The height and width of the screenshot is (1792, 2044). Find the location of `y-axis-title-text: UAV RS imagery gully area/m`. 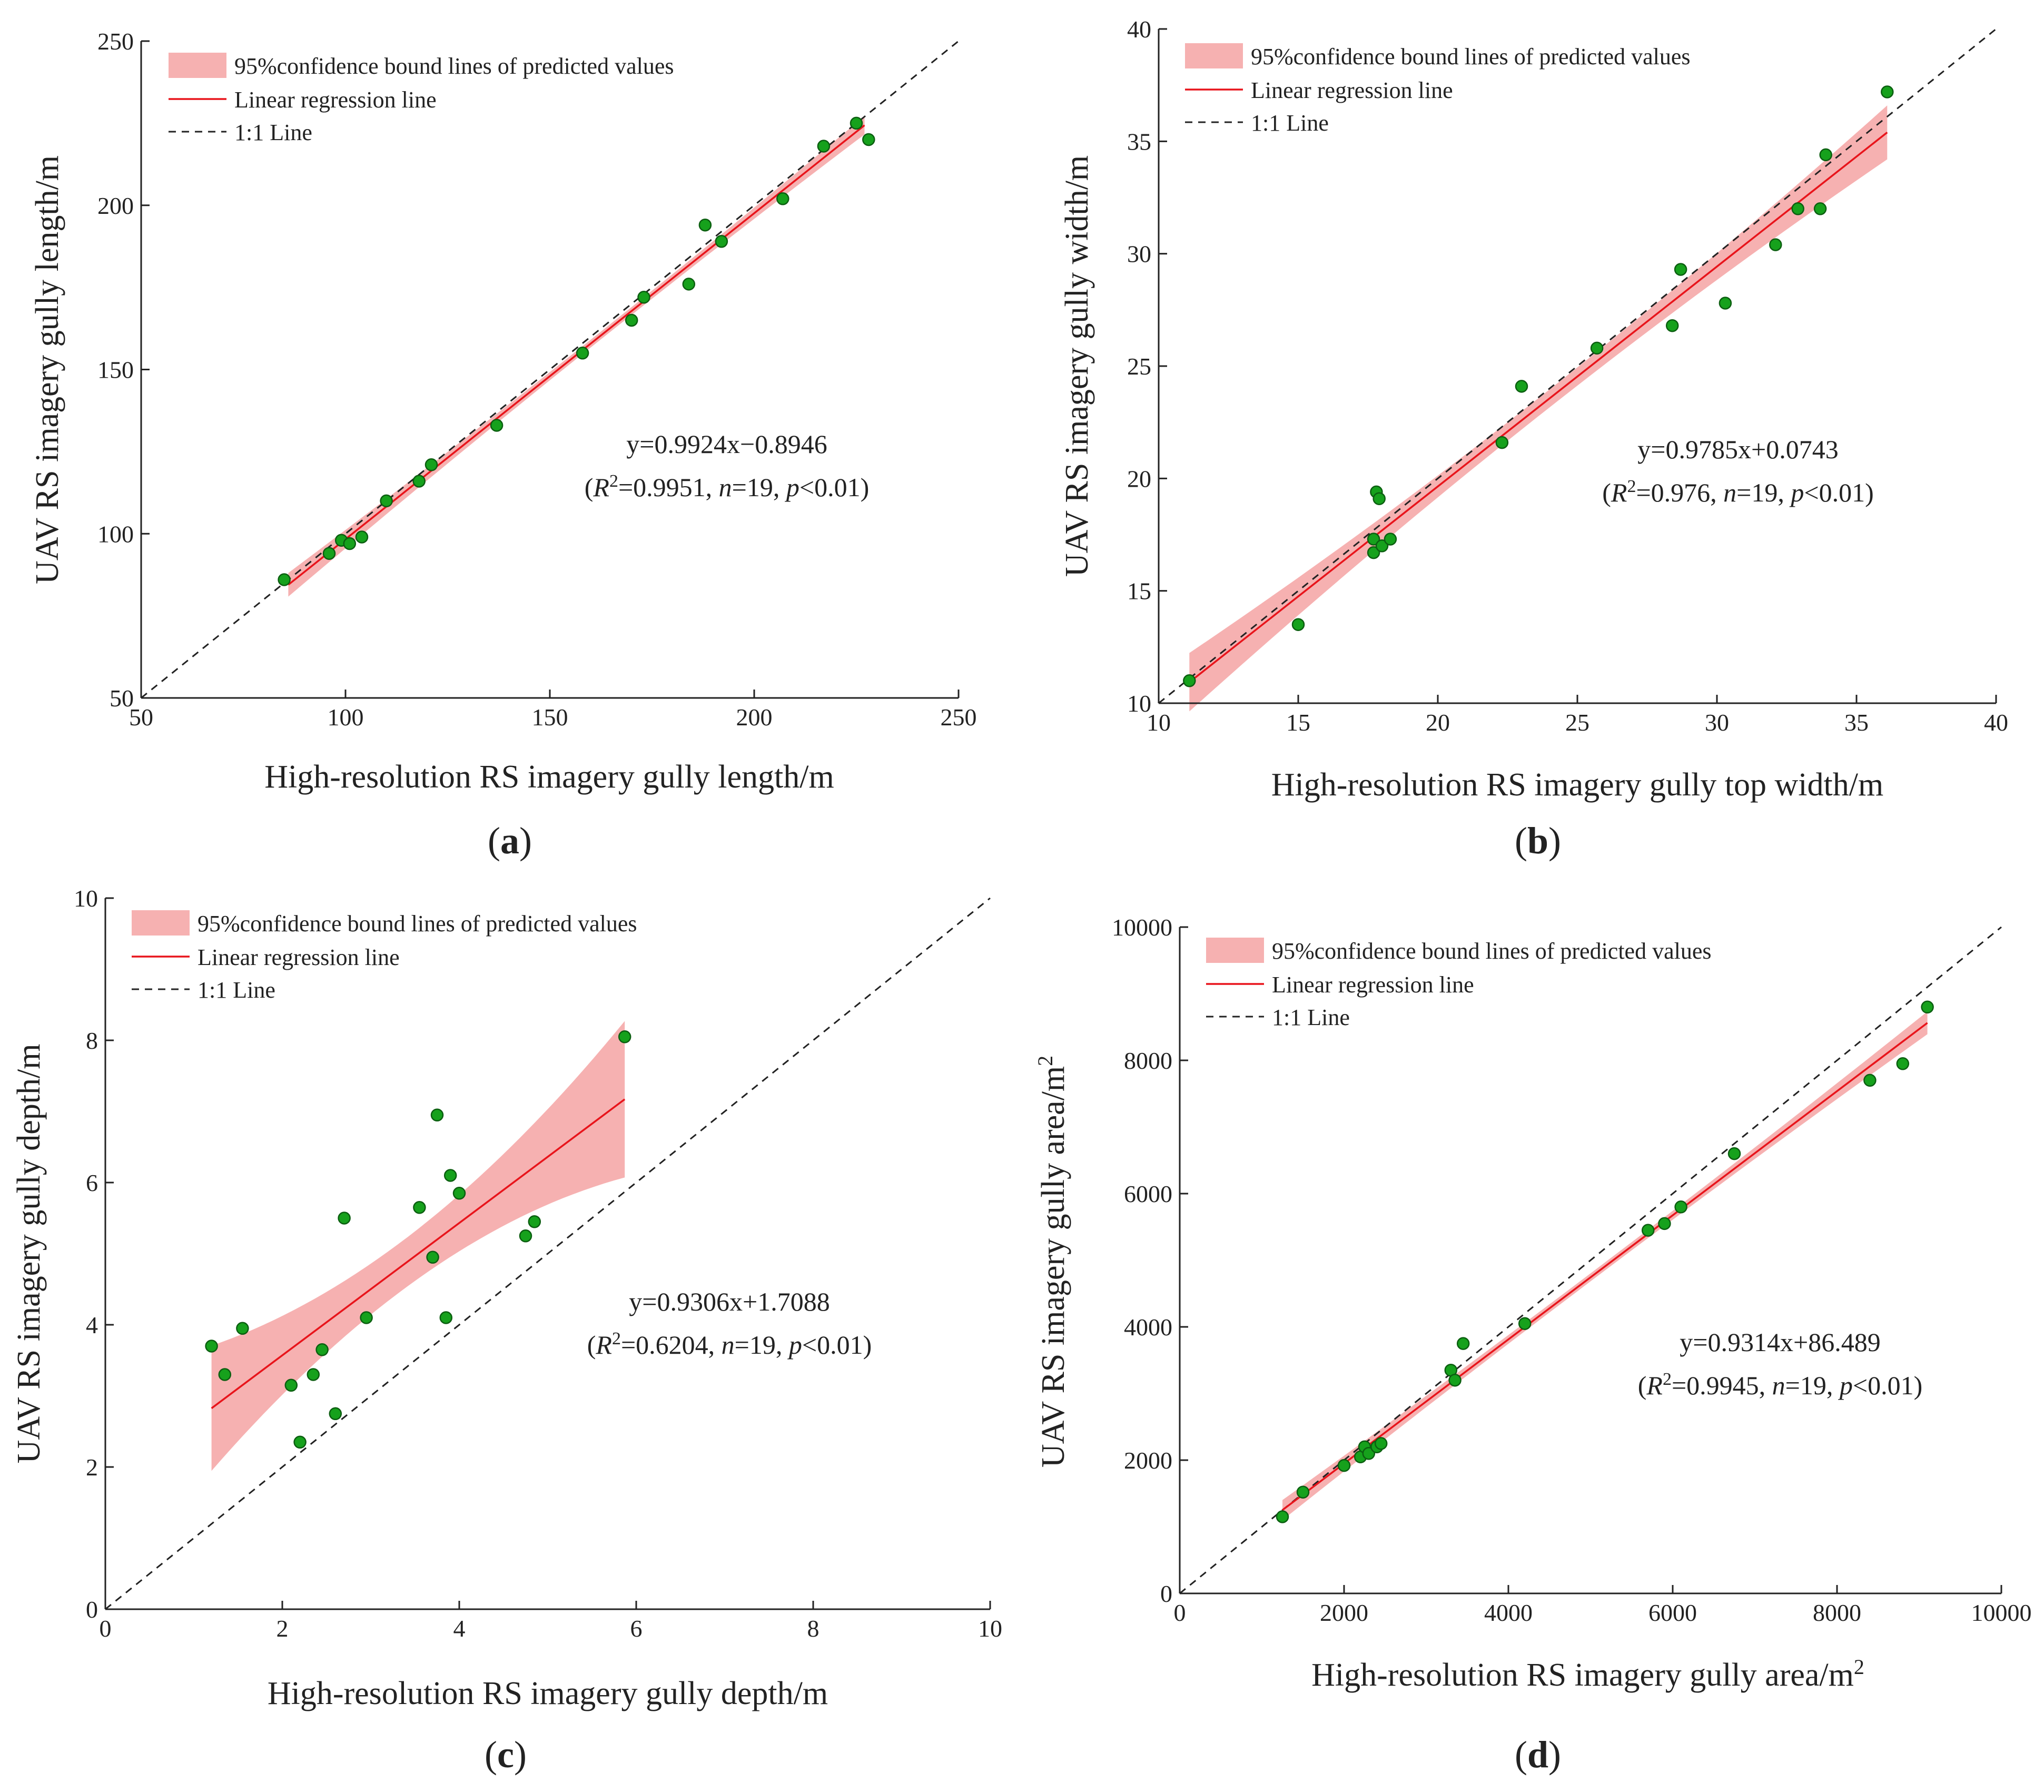

y-axis-title-text: UAV RS imagery gully area/m is located at coordinates (1053, 1267).